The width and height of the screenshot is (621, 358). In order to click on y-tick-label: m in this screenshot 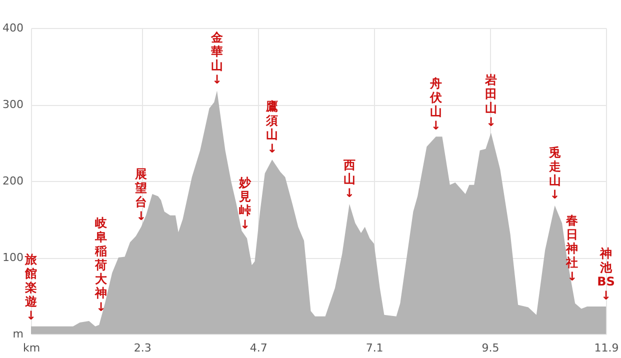, I will do `click(18, 334)`.